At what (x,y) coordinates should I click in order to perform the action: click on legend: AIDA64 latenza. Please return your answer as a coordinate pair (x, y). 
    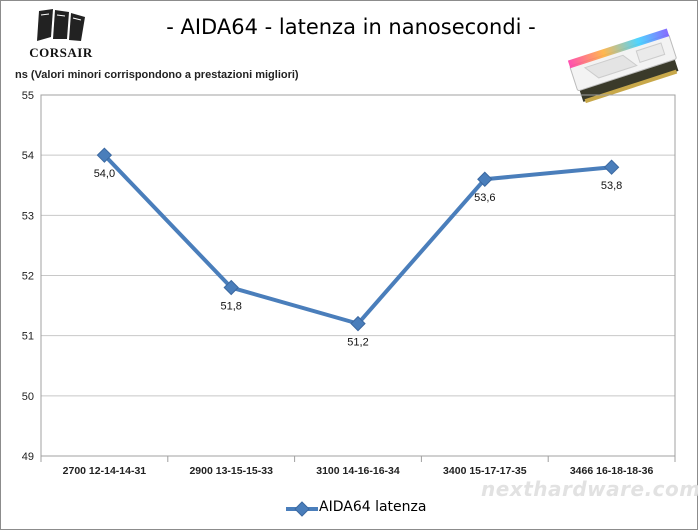
    Looking at the image, I should click on (375, 509).